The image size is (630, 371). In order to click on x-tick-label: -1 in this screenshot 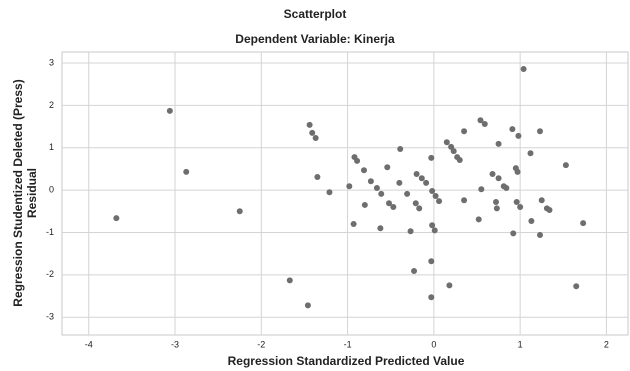, I will do `click(348, 344)`.